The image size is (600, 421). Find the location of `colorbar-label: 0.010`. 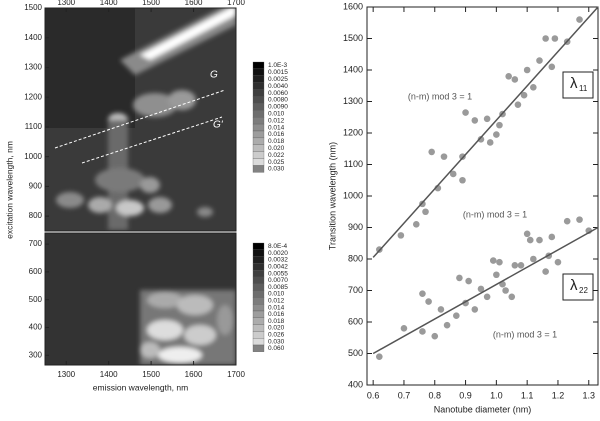

colorbar-label: 0.010 is located at coordinates (276, 113).